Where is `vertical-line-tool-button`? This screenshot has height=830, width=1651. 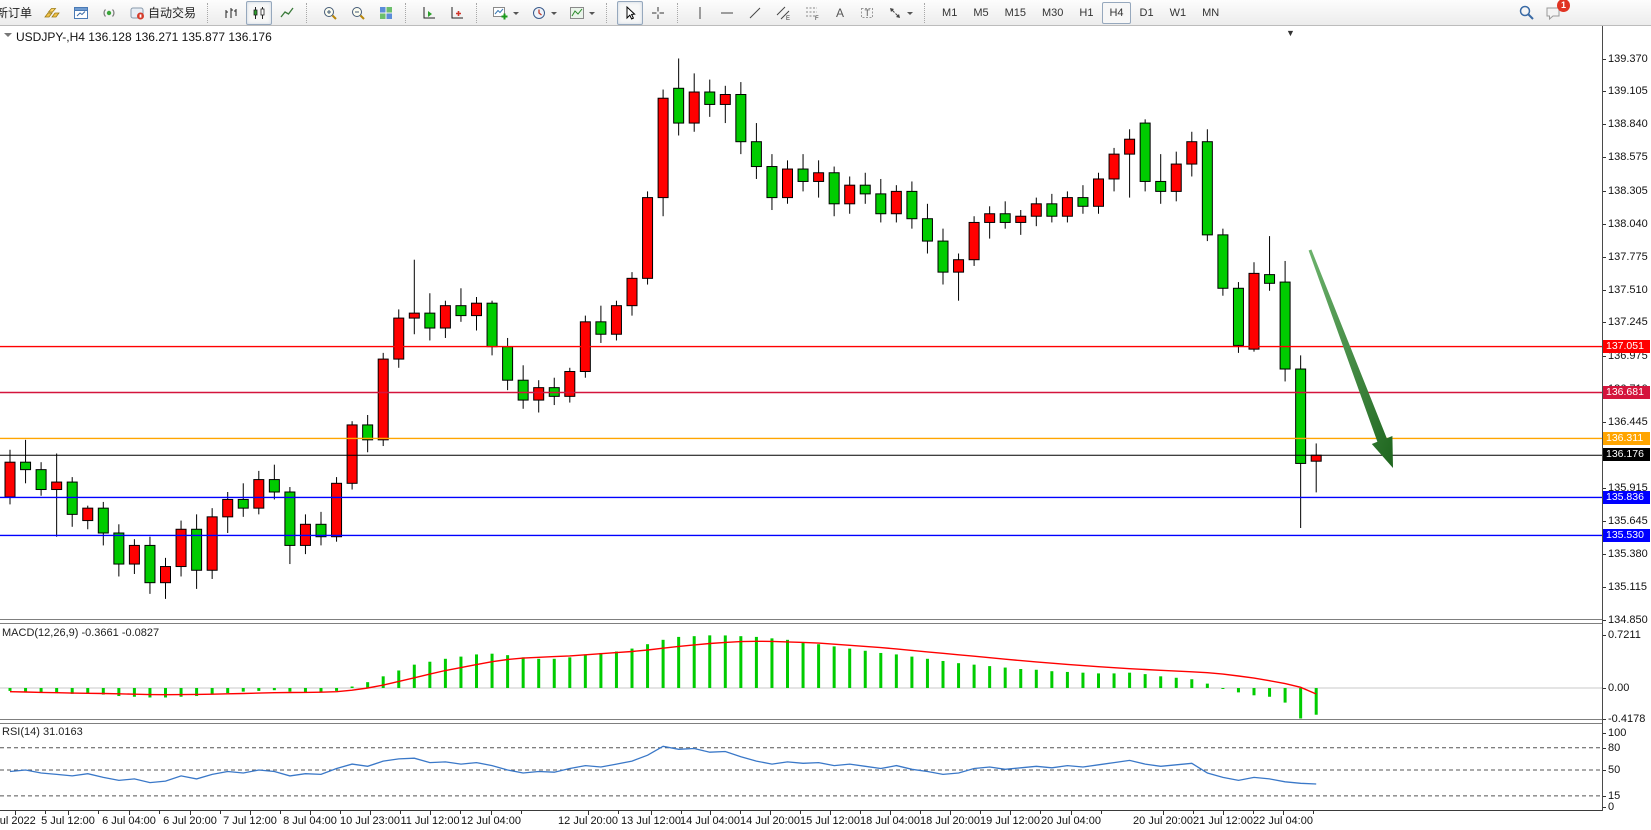 vertical-line-tool-button is located at coordinates (700, 13).